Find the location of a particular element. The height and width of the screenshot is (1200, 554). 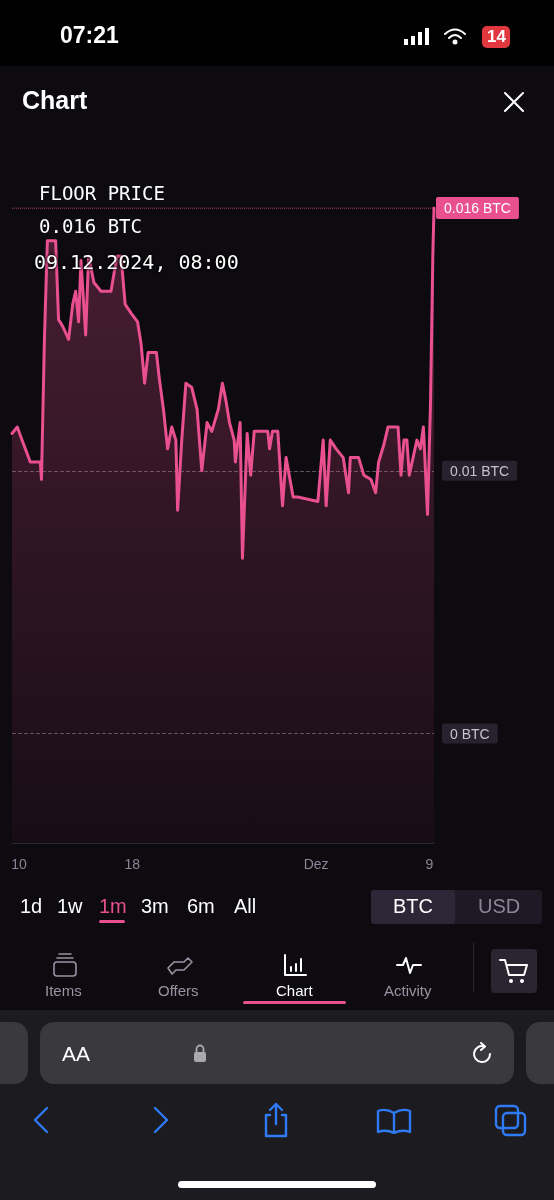

chart-title: FLOOR PRICE is located at coordinates (102, 192).